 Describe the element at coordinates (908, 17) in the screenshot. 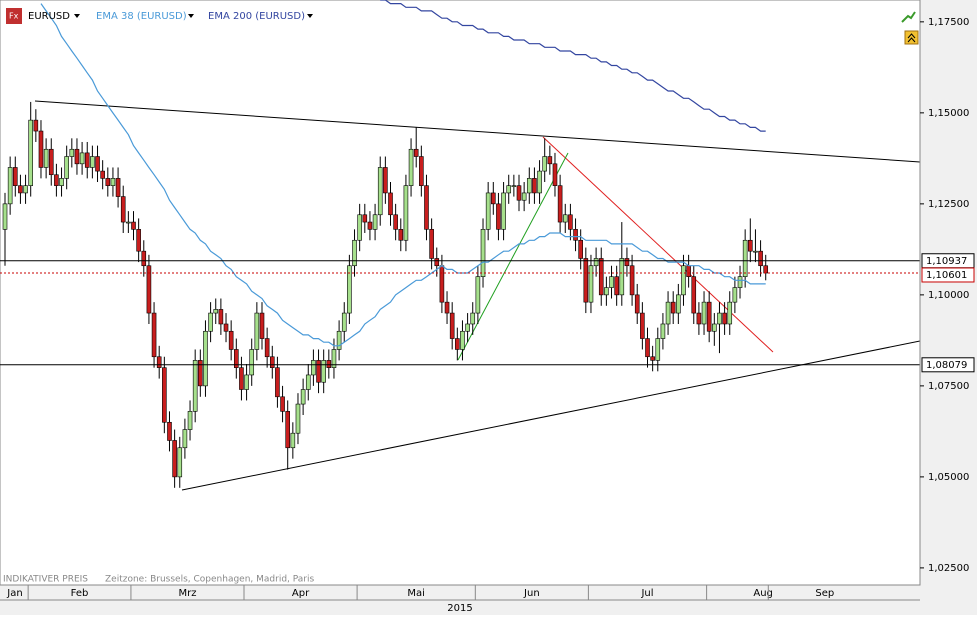

I see `trend-icon` at that location.